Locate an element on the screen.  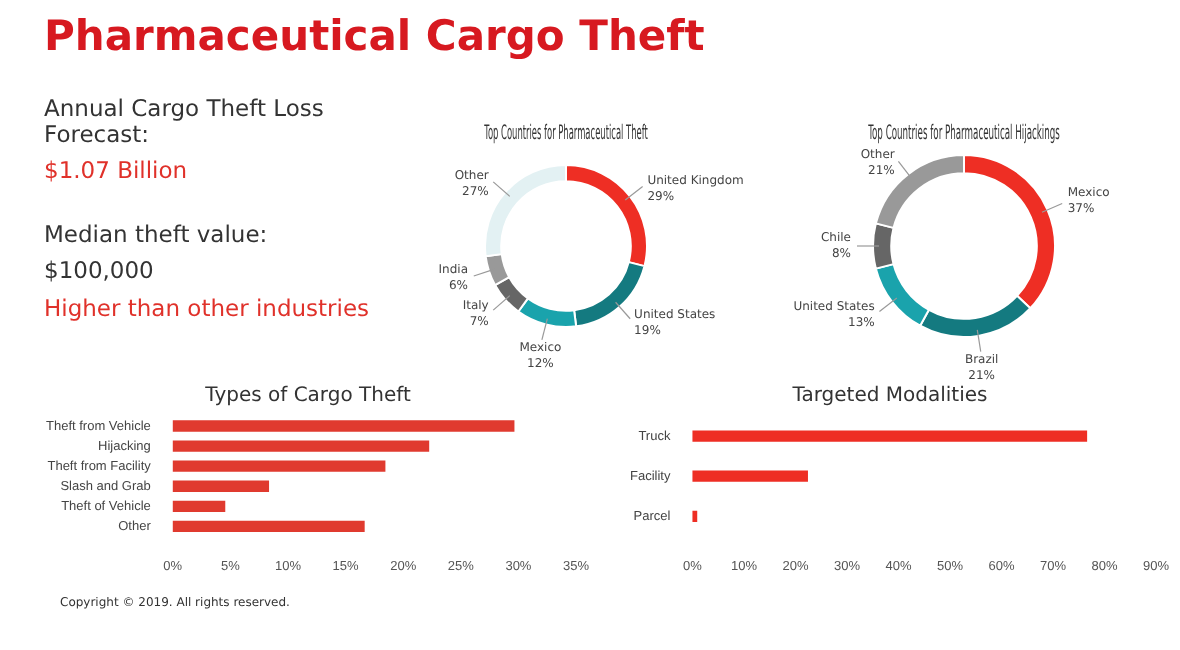
text: $1.07 Billion is located at coordinates (117, 170).